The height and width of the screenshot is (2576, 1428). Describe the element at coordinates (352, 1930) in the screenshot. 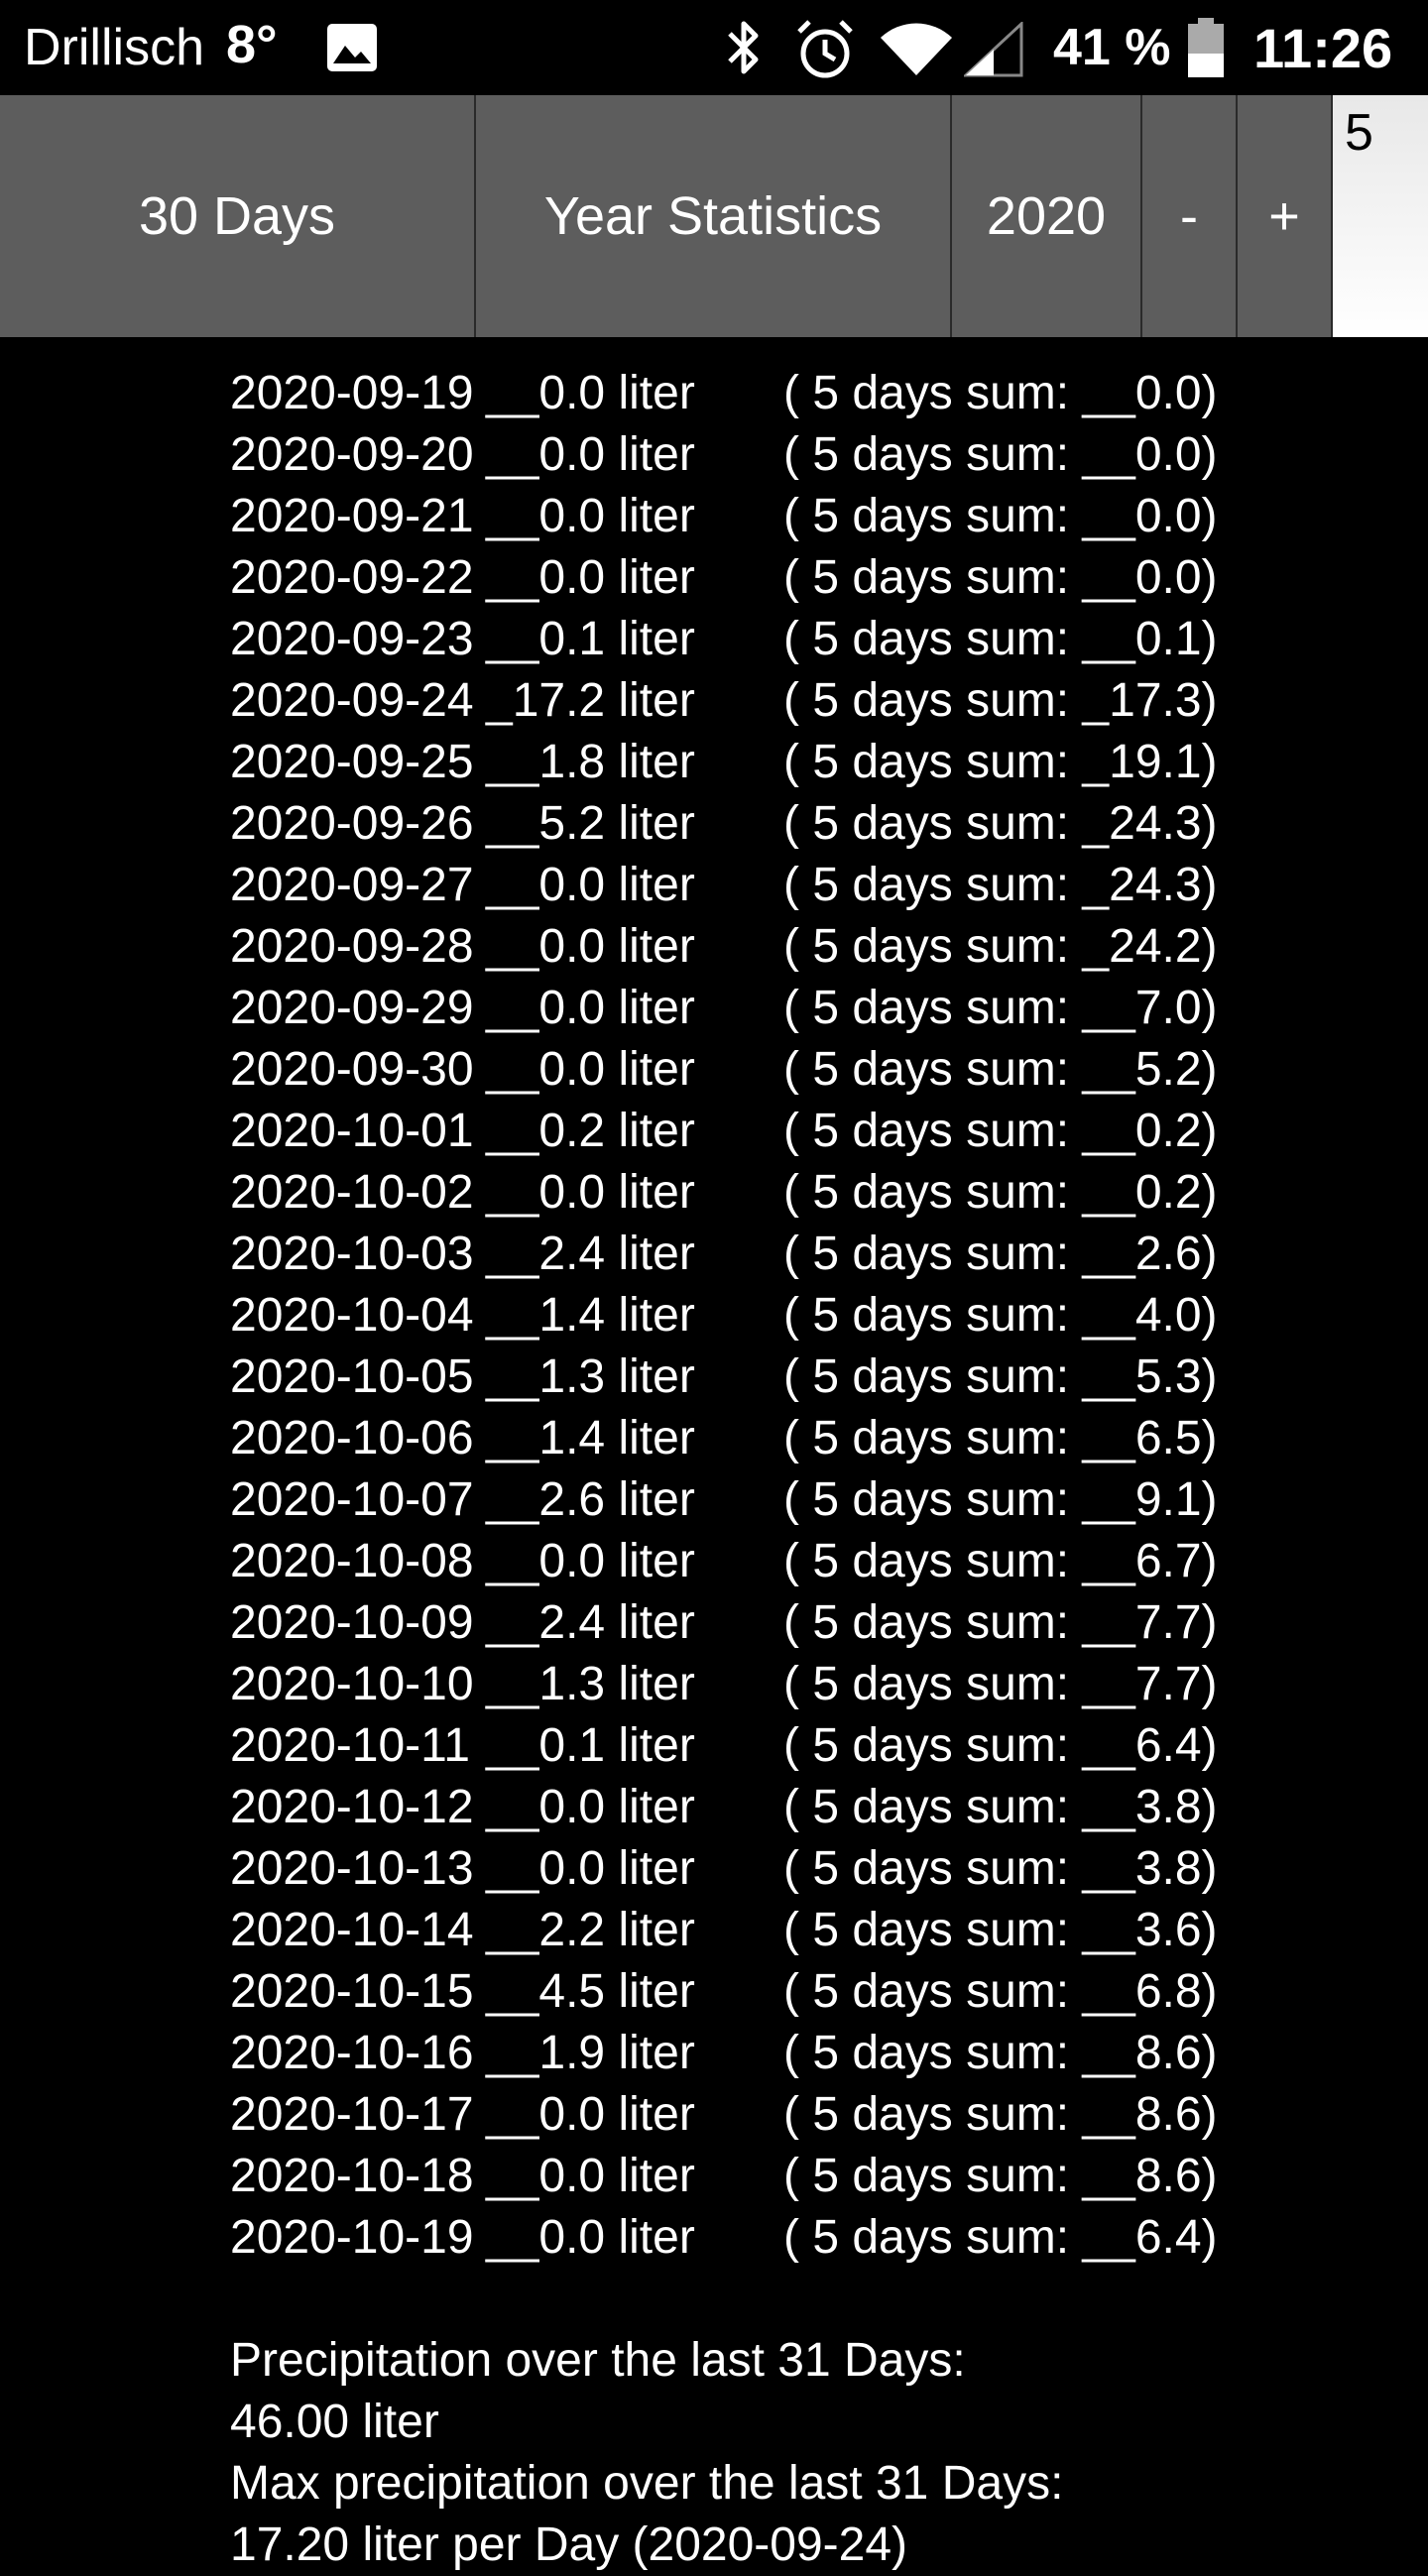

I see `row-date: 2020-10-14` at that location.